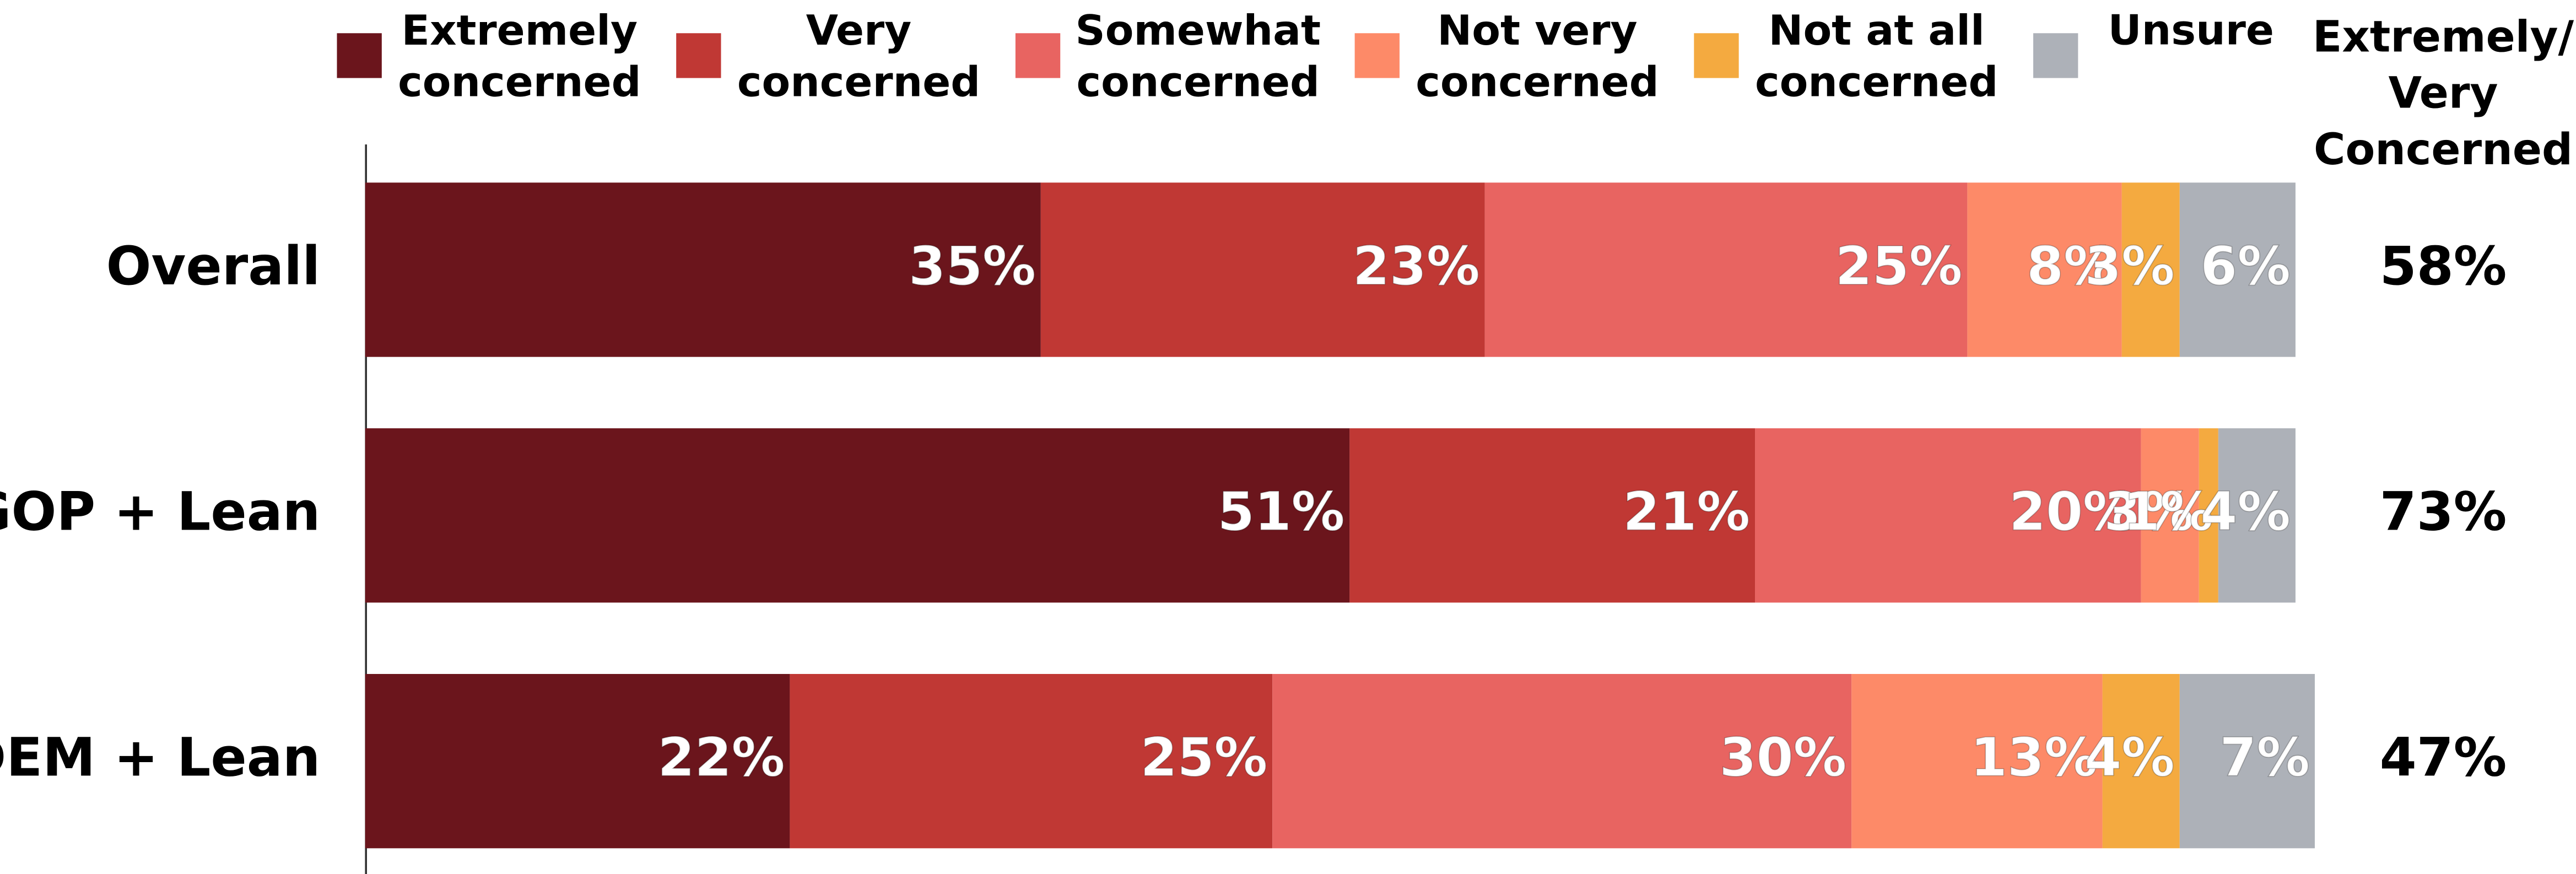 The image size is (2576, 874). What do you see at coordinates (2072, 512) in the screenshot?
I see `value-label: 20%` at bounding box center [2072, 512].